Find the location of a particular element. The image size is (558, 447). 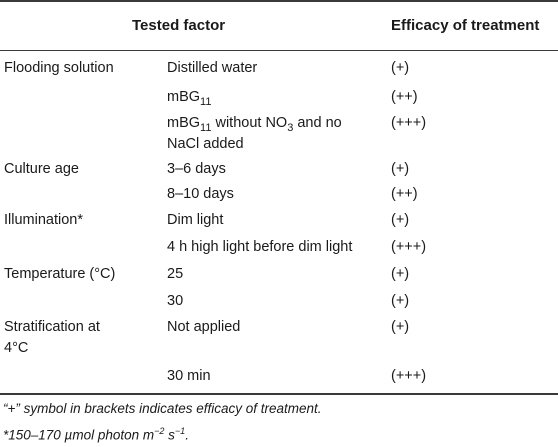

level-25: 25 is located at coordinates (175, 274).